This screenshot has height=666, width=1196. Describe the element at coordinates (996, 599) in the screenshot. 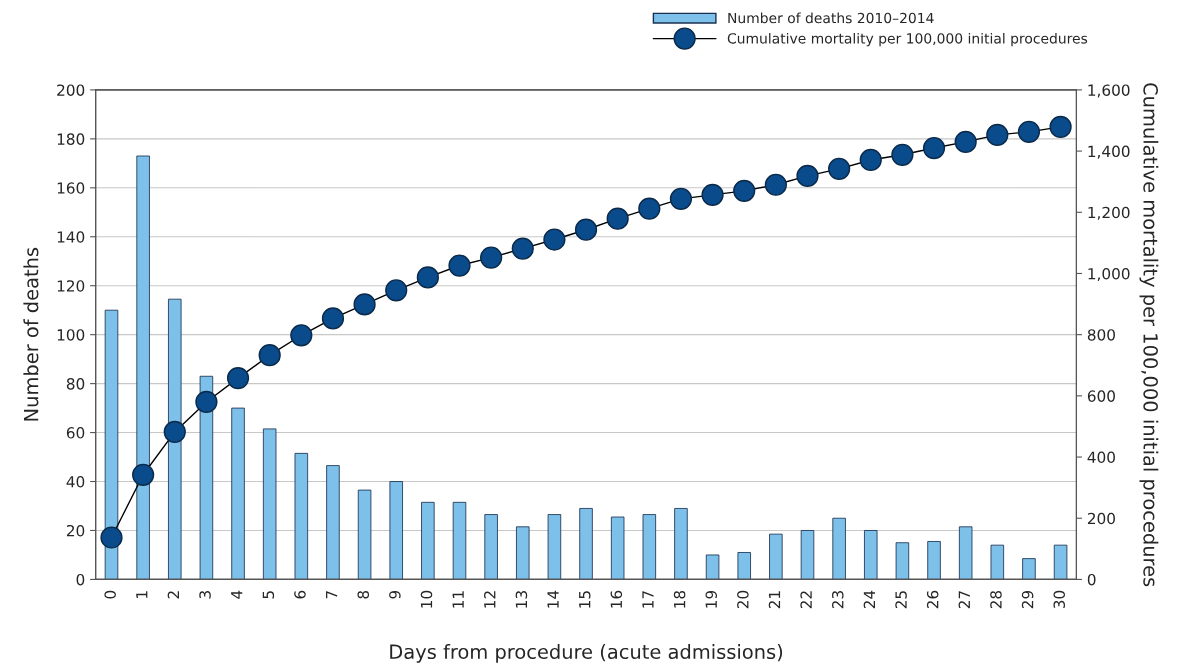

I see `x-tick-label: 28` at that location.